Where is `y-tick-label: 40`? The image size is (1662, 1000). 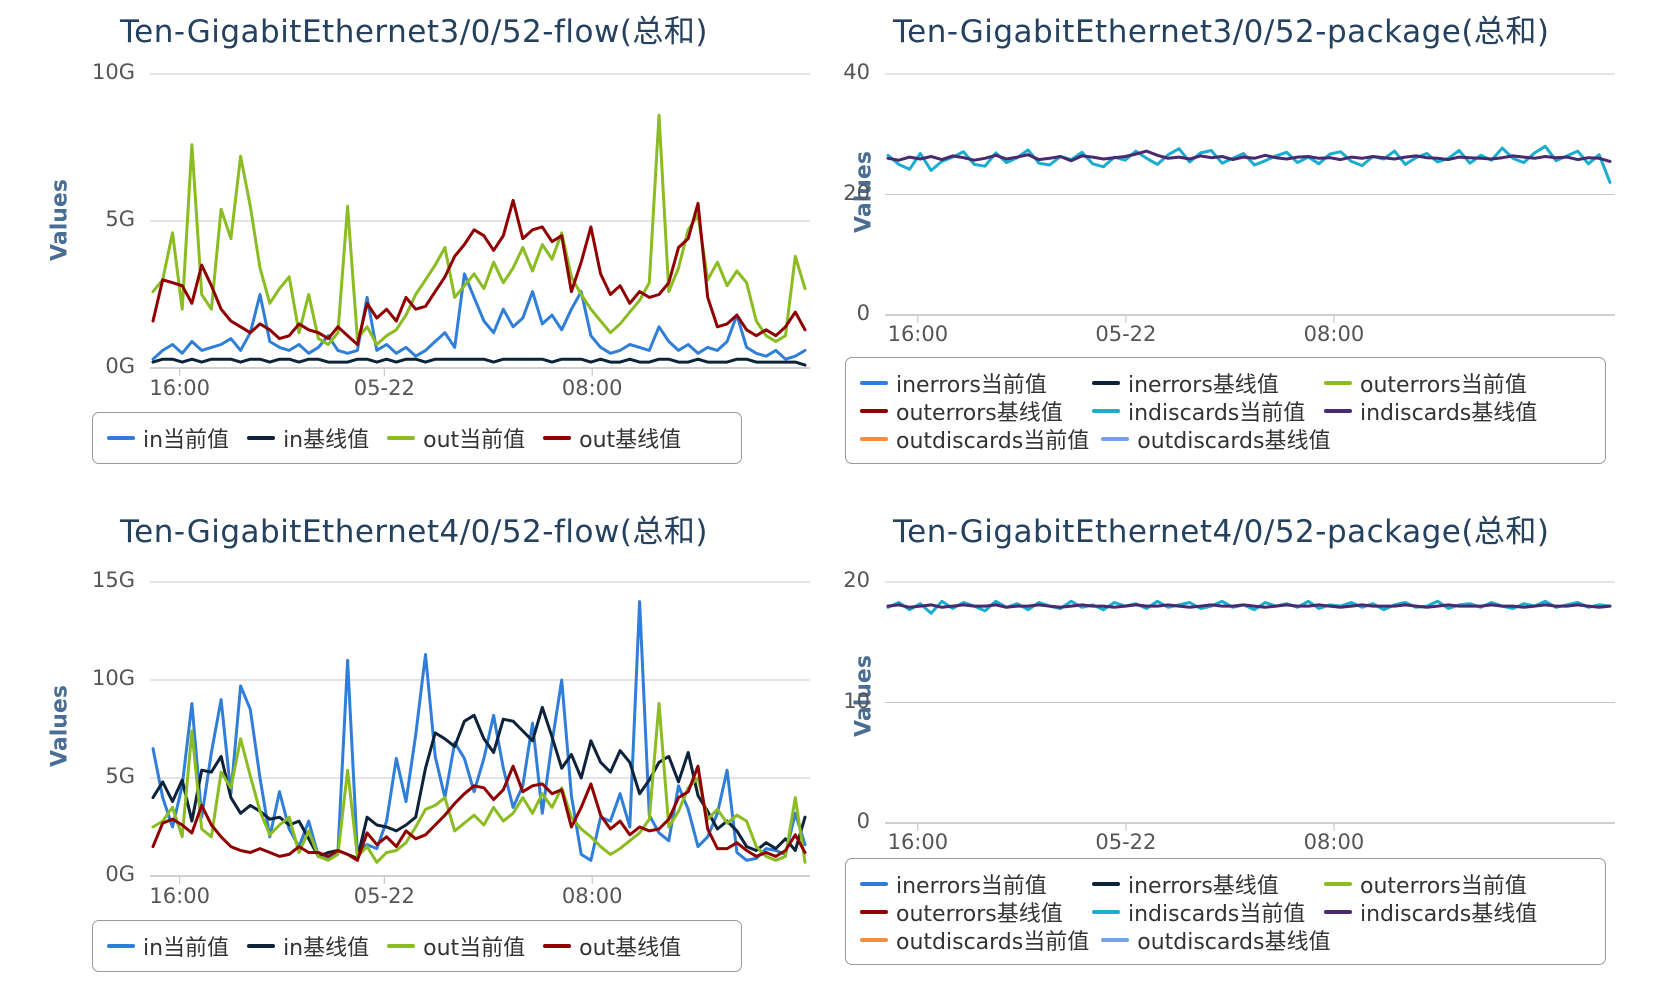
y-tick-label: 40 is located at coordinates (856, 72).